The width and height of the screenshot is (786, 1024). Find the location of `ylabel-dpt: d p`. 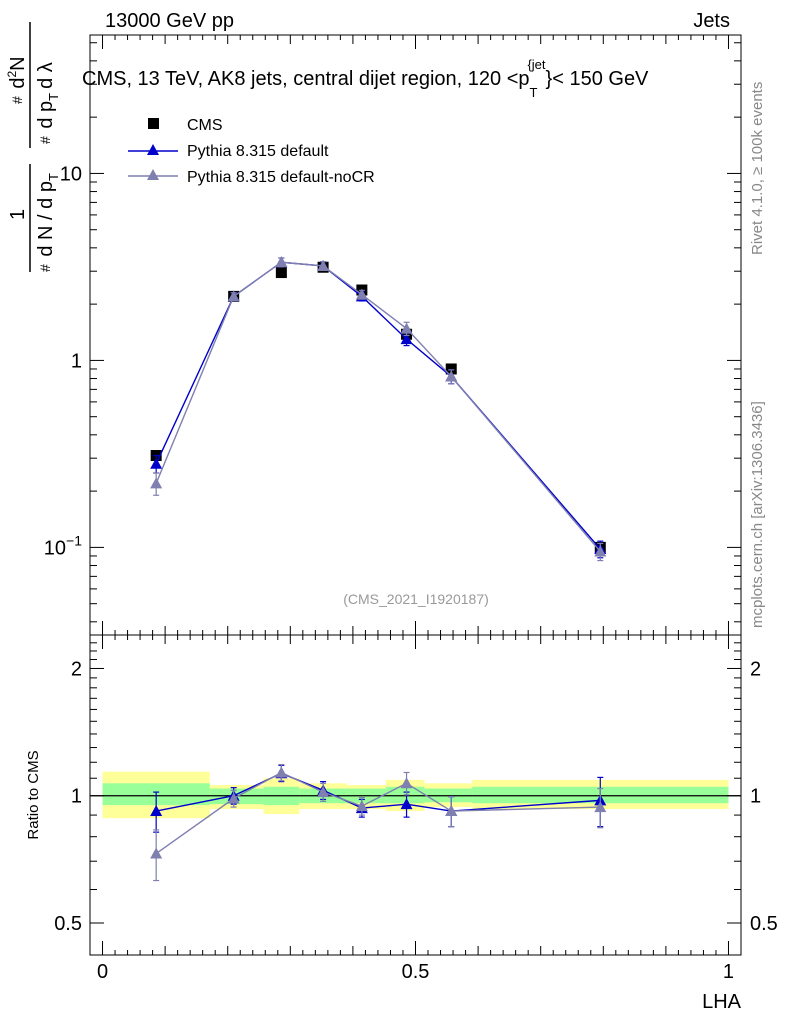

ylabel-dpt: d p is located at coordinates (46, 115).